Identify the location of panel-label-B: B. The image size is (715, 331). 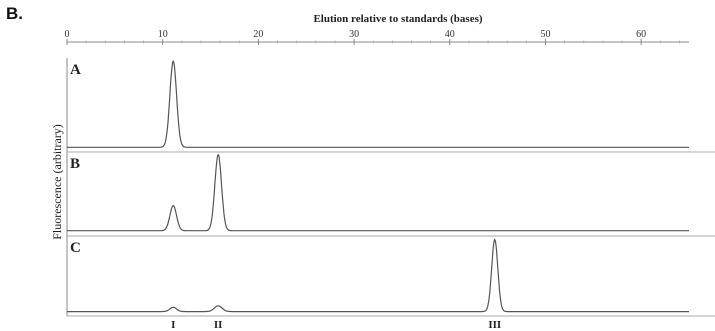
(75, 164).